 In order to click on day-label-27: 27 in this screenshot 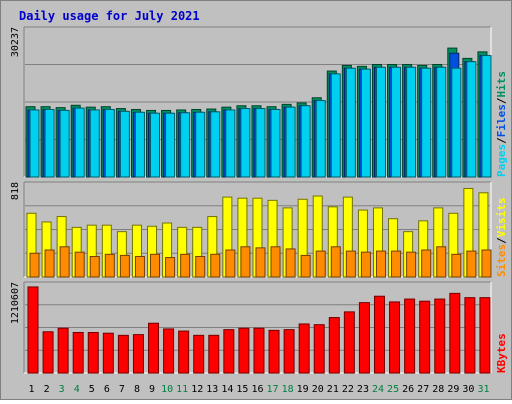, I will do `click(423, 389)`.